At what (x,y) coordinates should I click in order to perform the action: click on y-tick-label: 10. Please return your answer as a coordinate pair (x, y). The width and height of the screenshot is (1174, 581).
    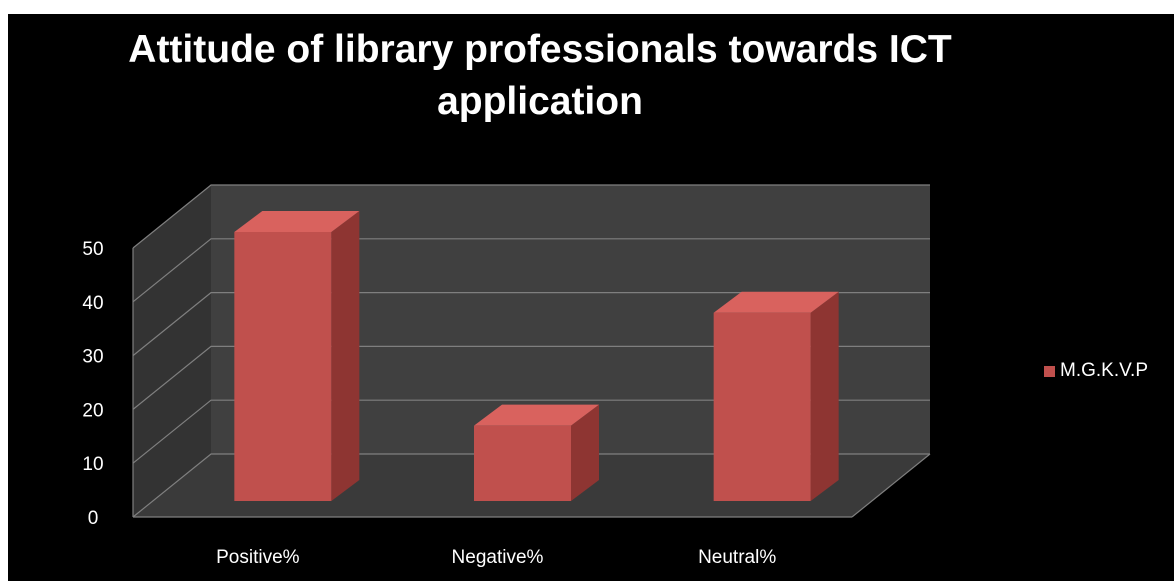
    Looking at the image, I should click on (92, 464).